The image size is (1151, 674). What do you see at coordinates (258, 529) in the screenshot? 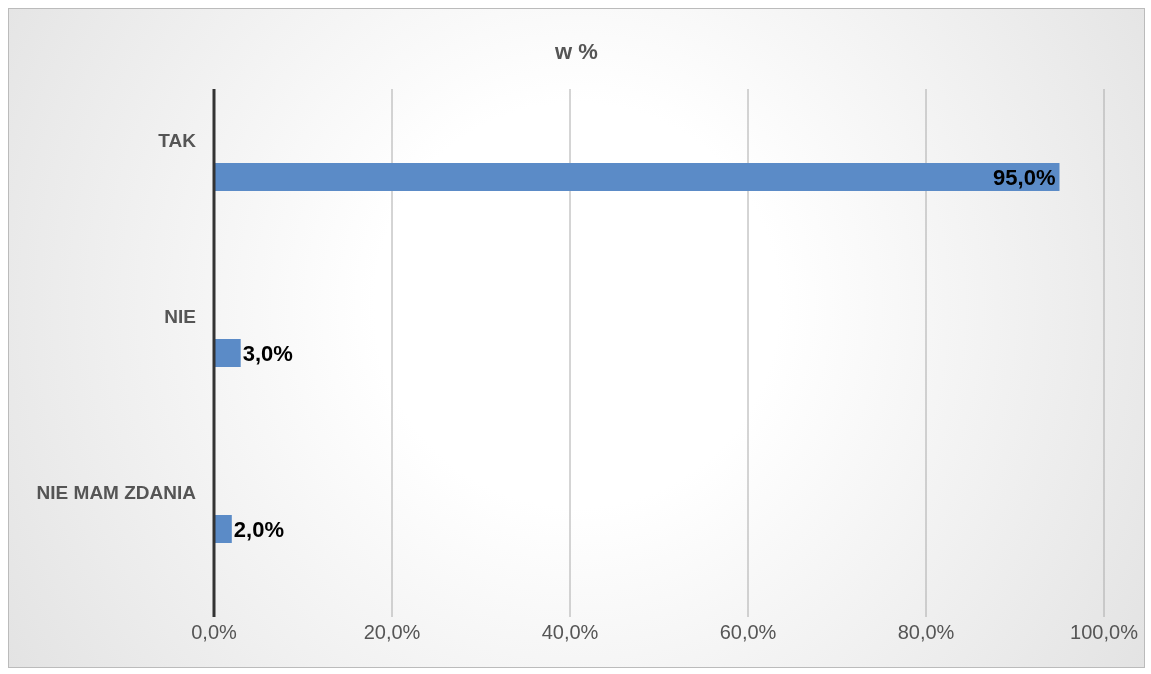
I see `data-label: 2,0%` at bounding box center [258, 529].